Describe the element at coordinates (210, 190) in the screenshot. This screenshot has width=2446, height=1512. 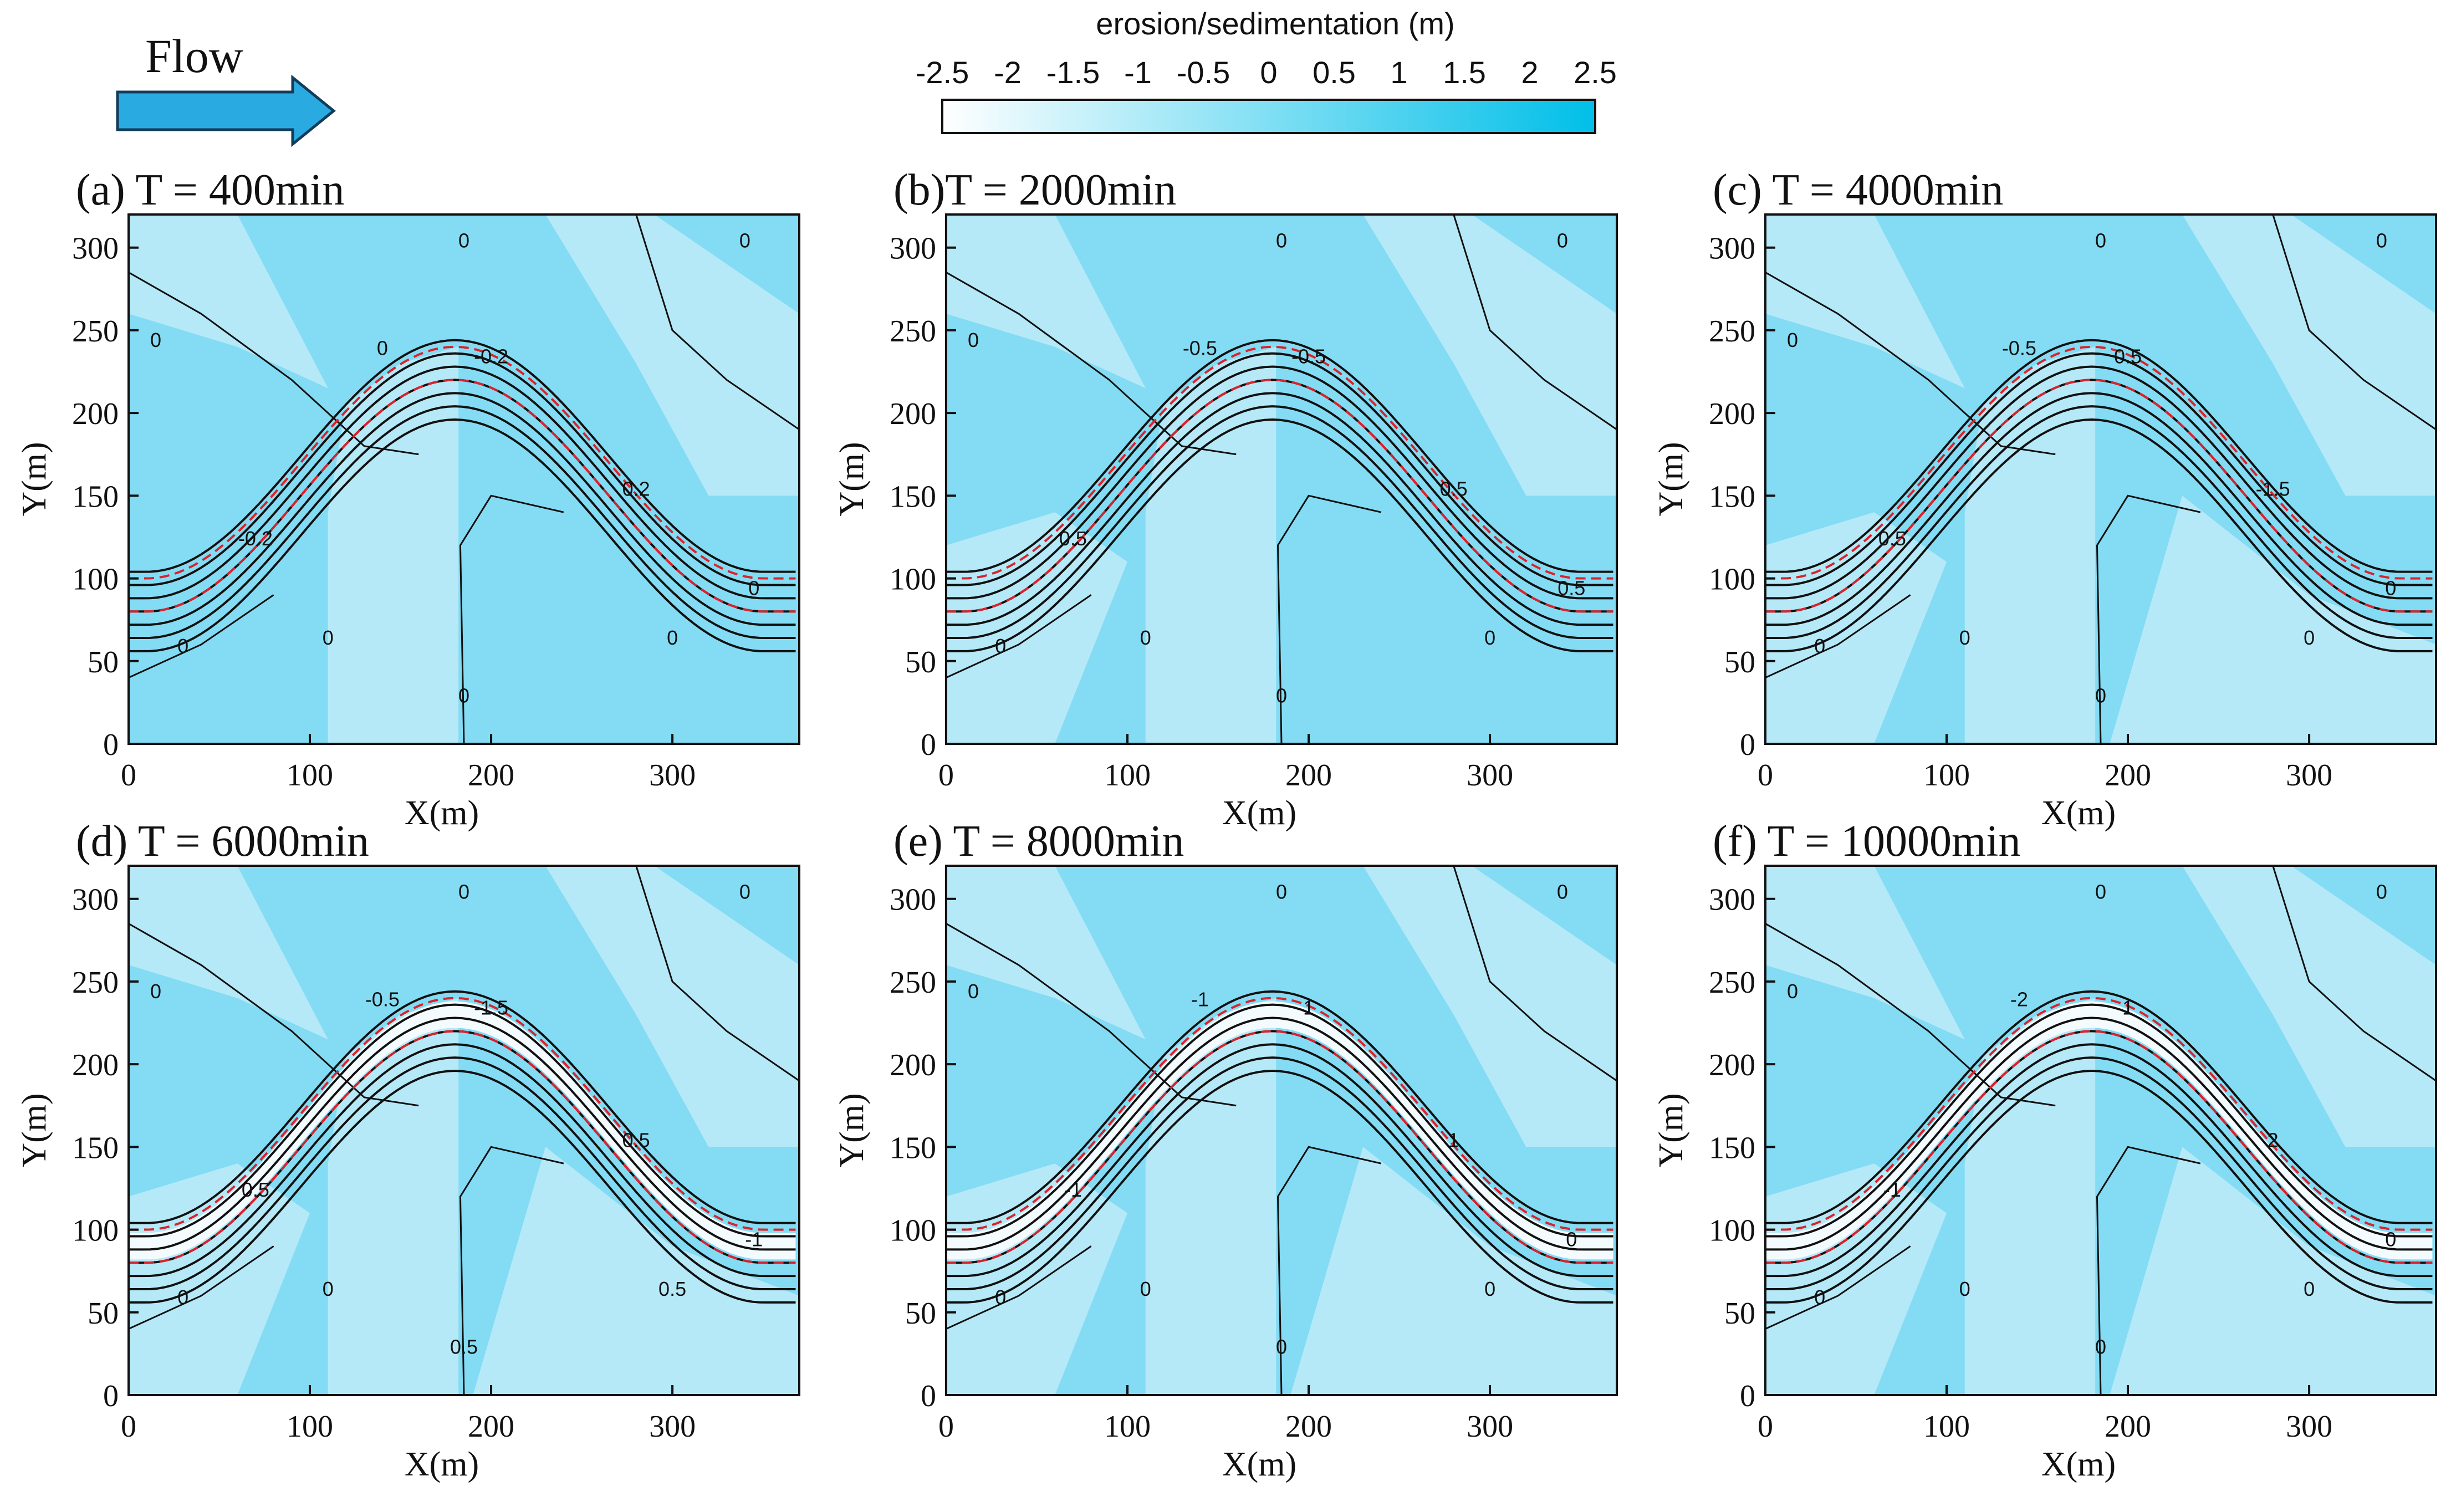
I see `panel-title: (a) T = 400min` at that location.